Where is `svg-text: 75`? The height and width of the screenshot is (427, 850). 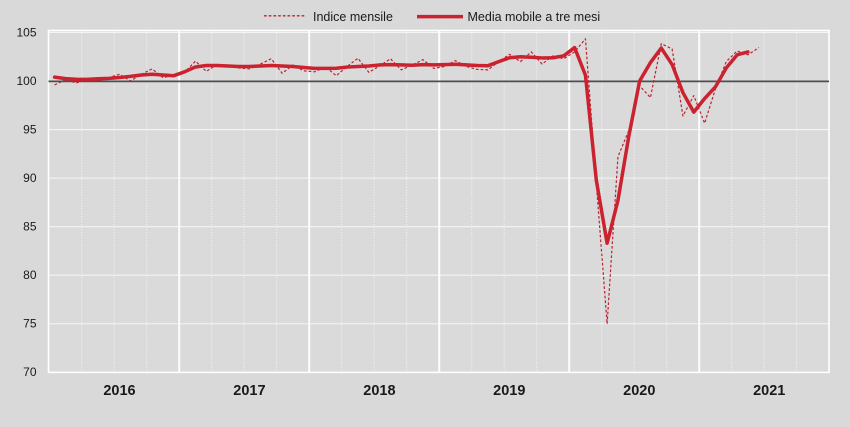
svg-text: 75 is located at coordinates (30, 324).